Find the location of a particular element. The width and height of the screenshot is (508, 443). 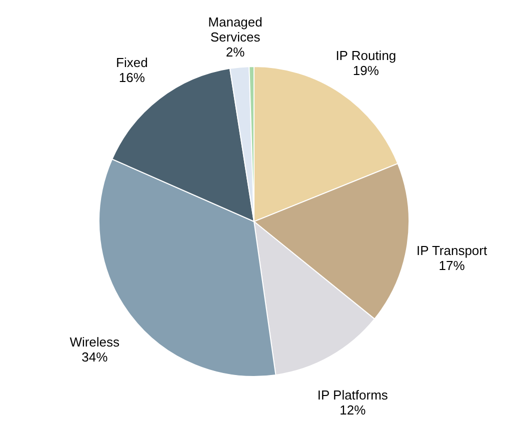

data-label: 17% is located at coordinates (452, 266).